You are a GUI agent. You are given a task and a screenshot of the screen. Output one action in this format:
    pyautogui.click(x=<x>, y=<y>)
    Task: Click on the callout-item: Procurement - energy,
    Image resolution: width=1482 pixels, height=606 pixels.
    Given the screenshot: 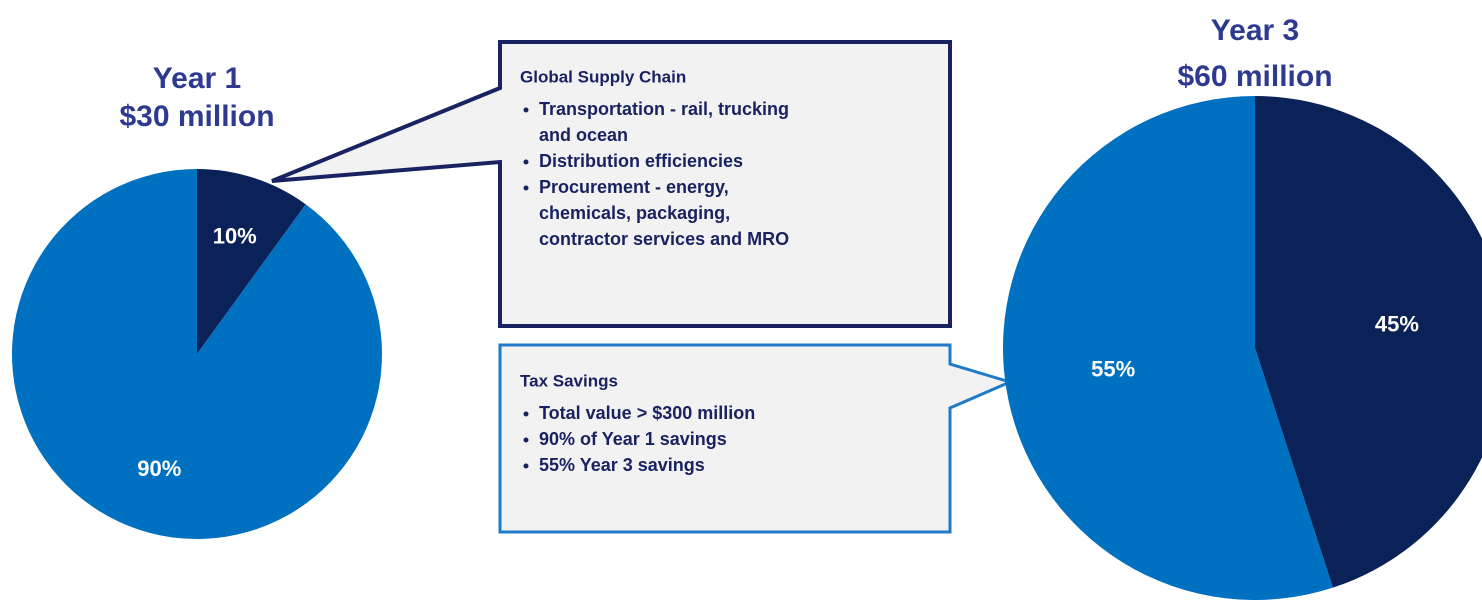 What is the action you would take?
    pyautogui.click(x=634, y=187)
    